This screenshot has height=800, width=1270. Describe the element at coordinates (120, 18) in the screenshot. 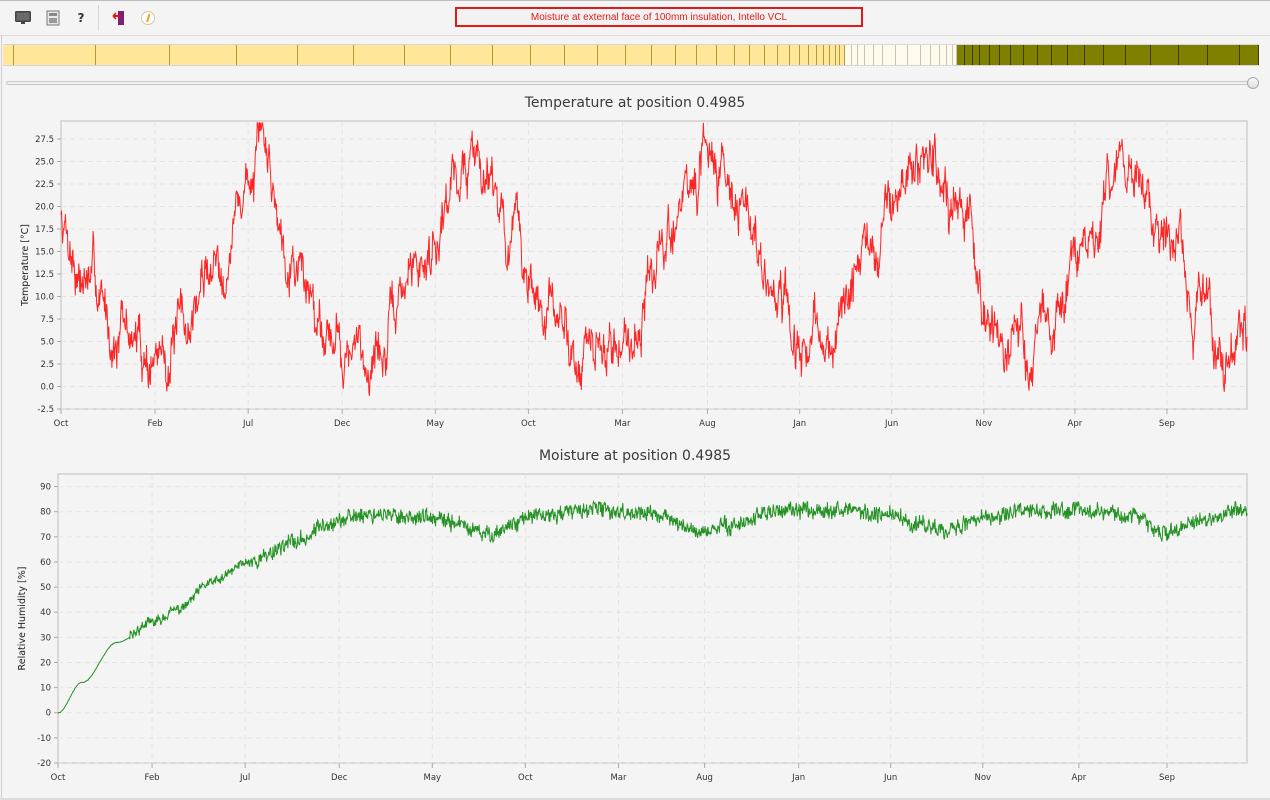

I see `layer-export-button` at that location.